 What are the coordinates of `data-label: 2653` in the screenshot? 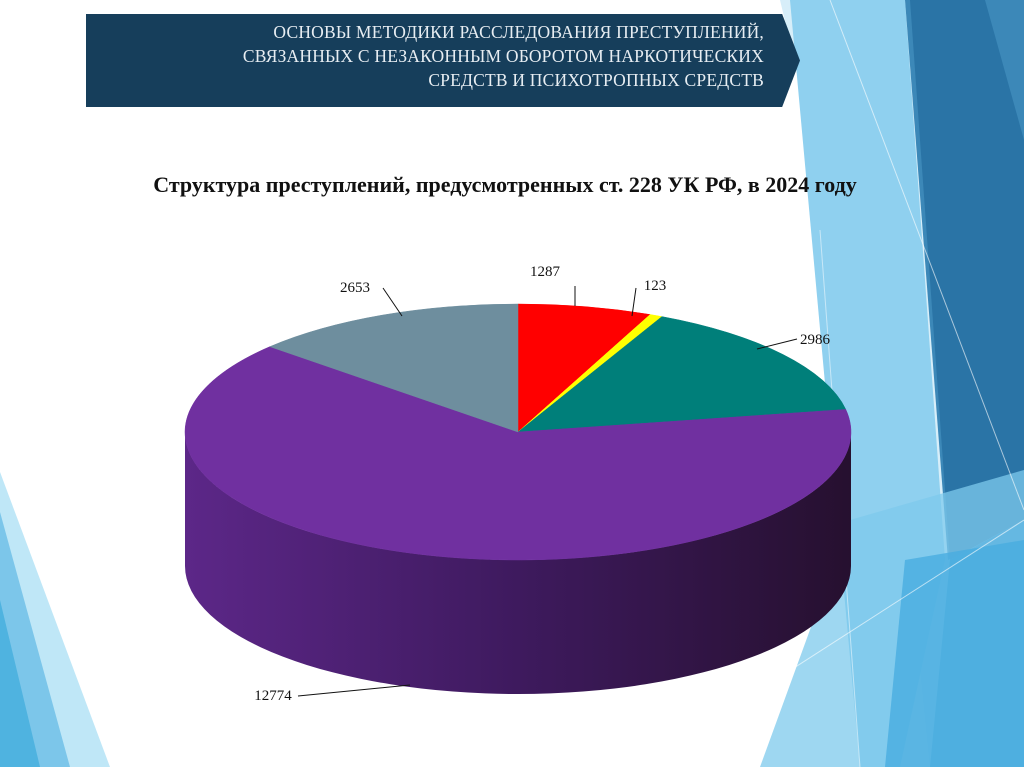 It's located at (355, 288).